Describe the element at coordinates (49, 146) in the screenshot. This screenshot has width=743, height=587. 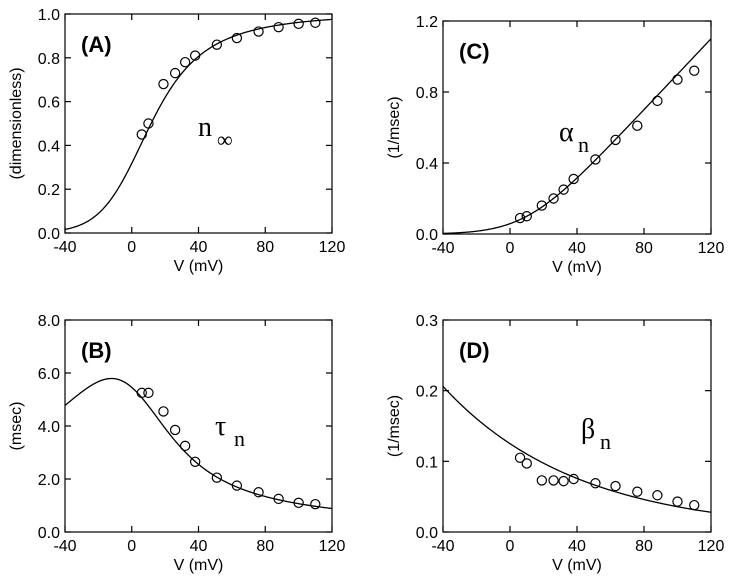
I see `y-tick-label: 0.4` at that location.